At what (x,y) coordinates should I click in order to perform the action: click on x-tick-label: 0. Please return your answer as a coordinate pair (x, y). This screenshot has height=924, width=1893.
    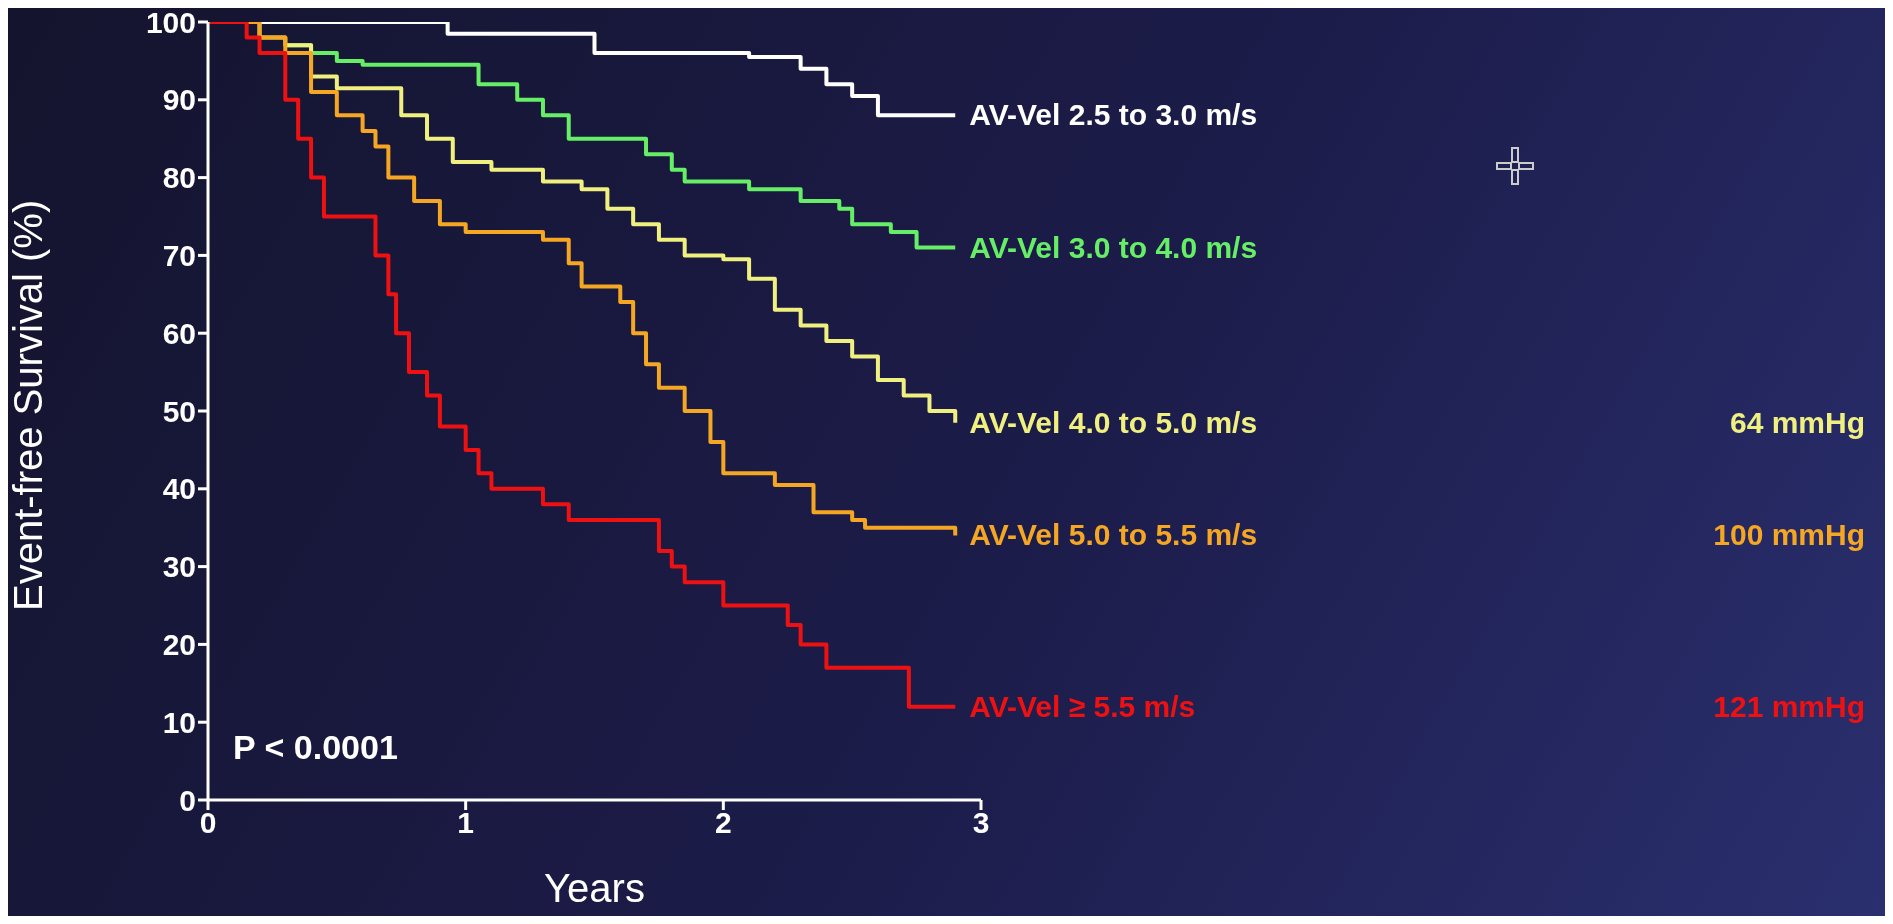
    Looking at the image, I should click on (208, 823).